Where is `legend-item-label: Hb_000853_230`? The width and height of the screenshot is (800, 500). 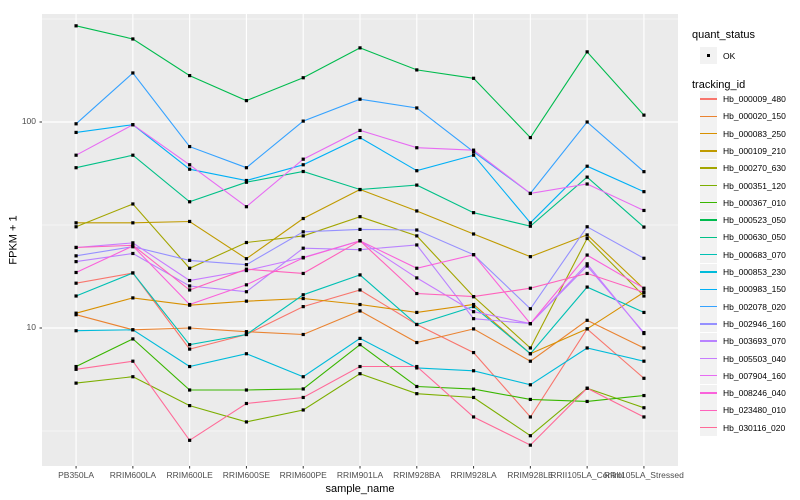 legend-item-label: Hb_000853_230 is located at coordinates (754, 272).